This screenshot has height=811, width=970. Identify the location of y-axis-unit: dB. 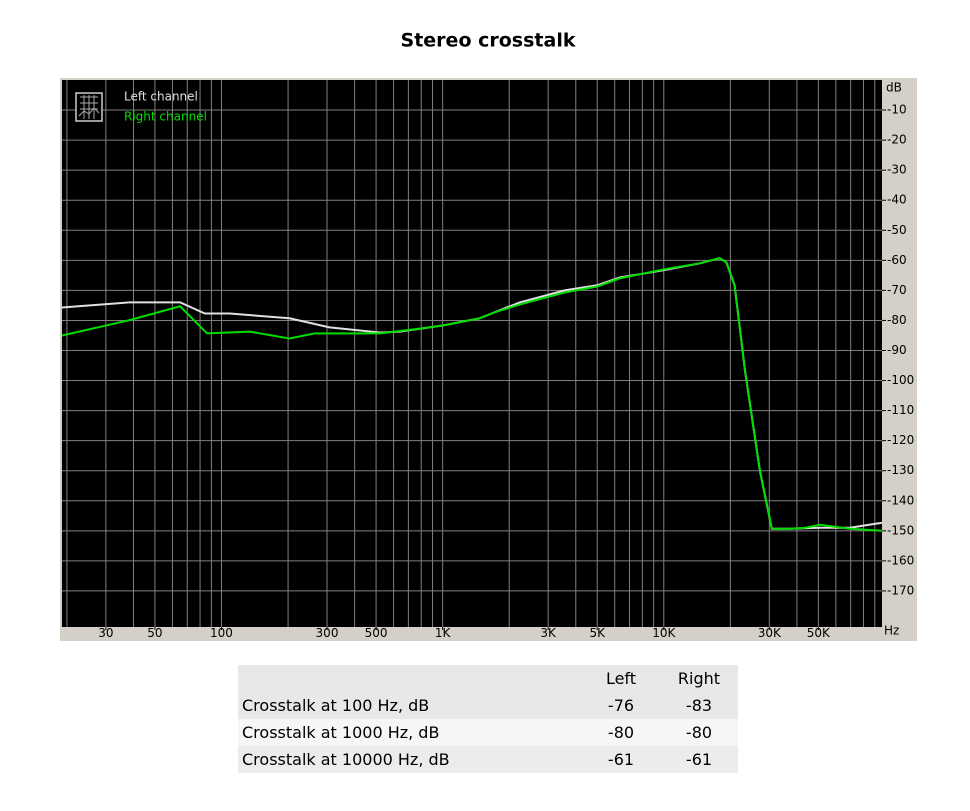
(894, 88).